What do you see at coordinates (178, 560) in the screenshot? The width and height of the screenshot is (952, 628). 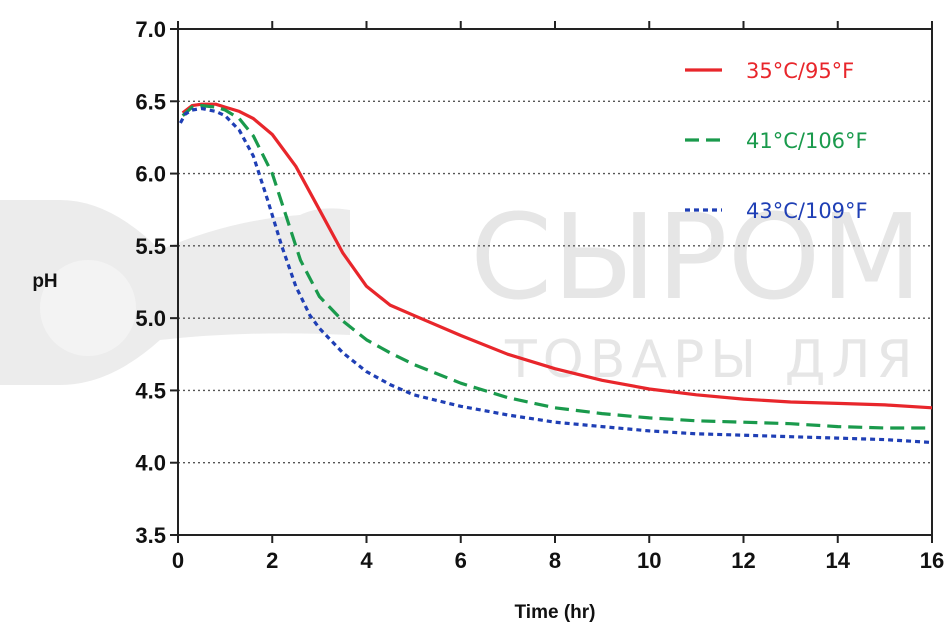 I see `x-tick-label-0: 0` at bounding box center [178, 560].